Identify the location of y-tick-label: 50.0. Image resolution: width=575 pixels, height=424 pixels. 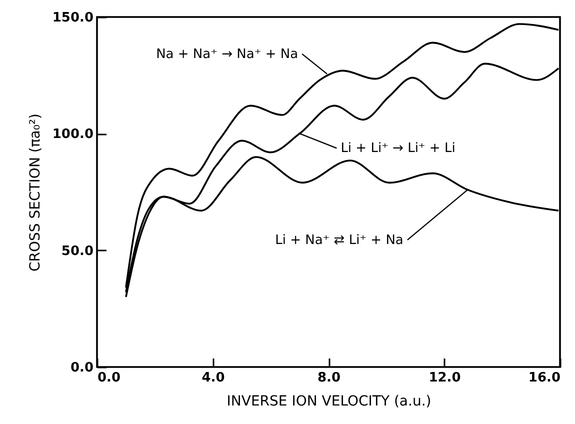
(77, 251).